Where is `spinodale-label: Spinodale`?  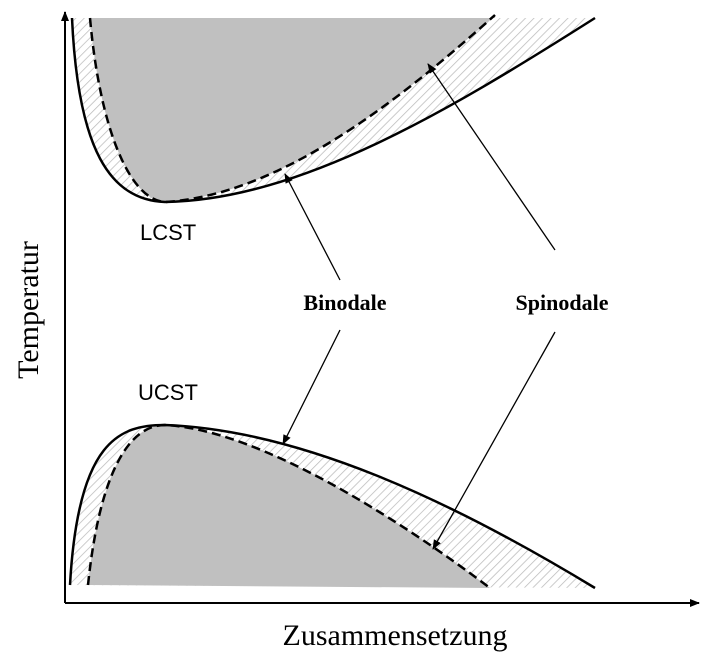 spinodale-label: Spinodale is located at coordinates (562, 302).